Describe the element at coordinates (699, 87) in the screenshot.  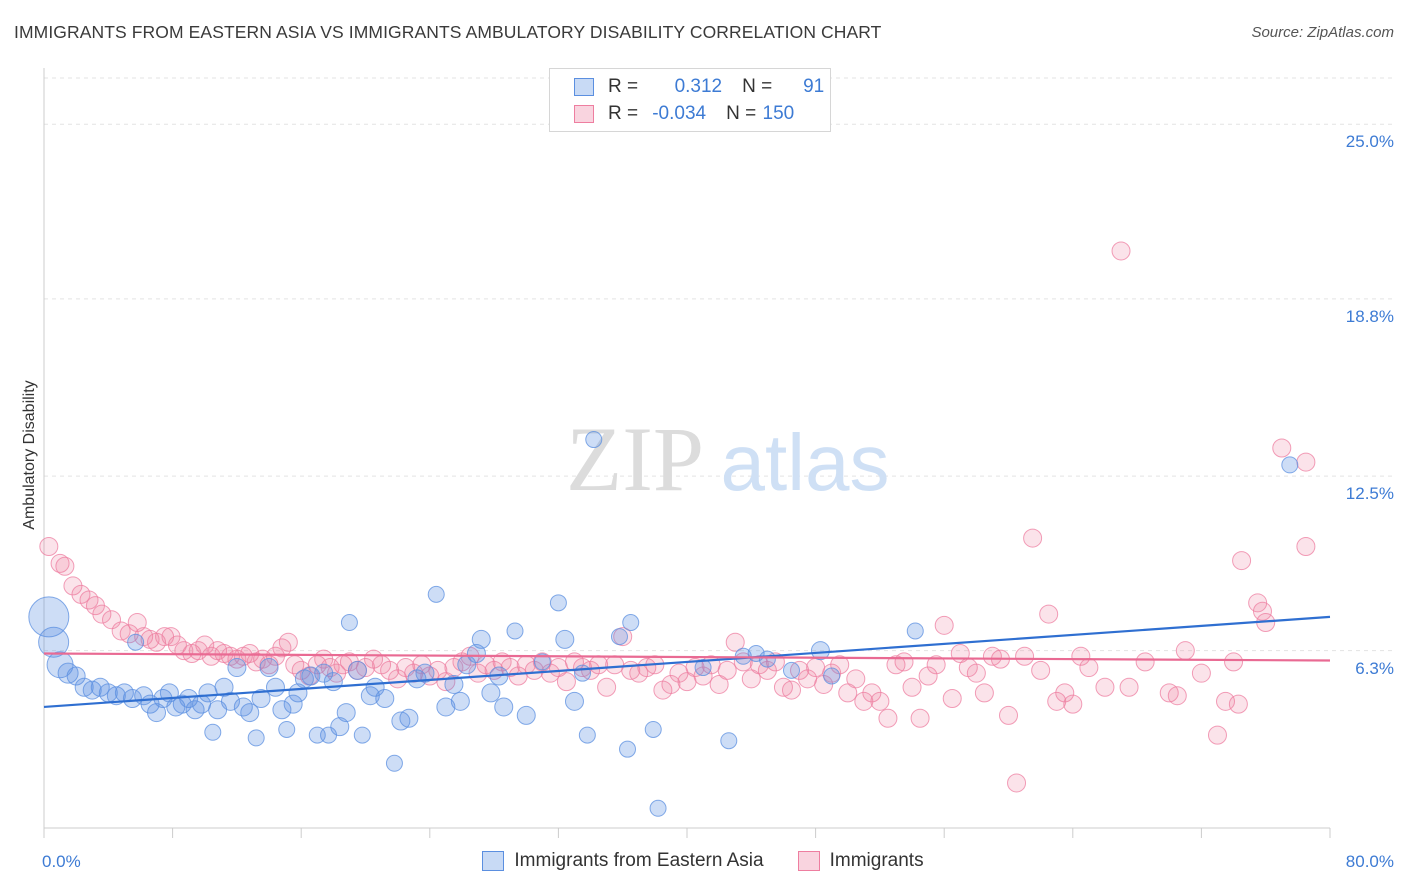
I see `stats-row-eastern-asia: R = 0.312 N = 91` at that location.